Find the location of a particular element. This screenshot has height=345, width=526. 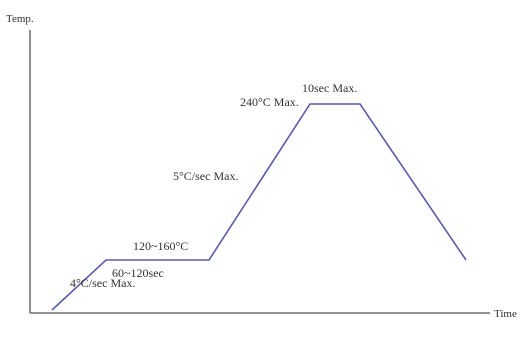

annotation-preheat-time: 60~120sec is located at coordinates (138, 273).